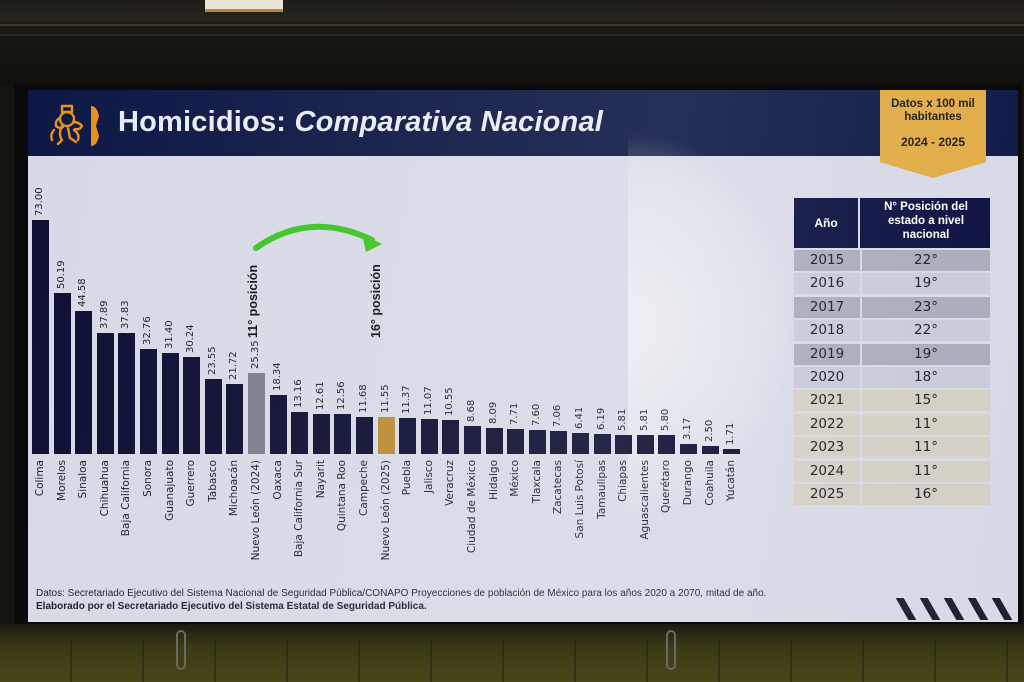 The height and width of the screenshot is (682, 1024). What do you see at coordinates (320, 479) in the screenshot?
I see `category-label: Nayarit` at bounding box center [320, 479].